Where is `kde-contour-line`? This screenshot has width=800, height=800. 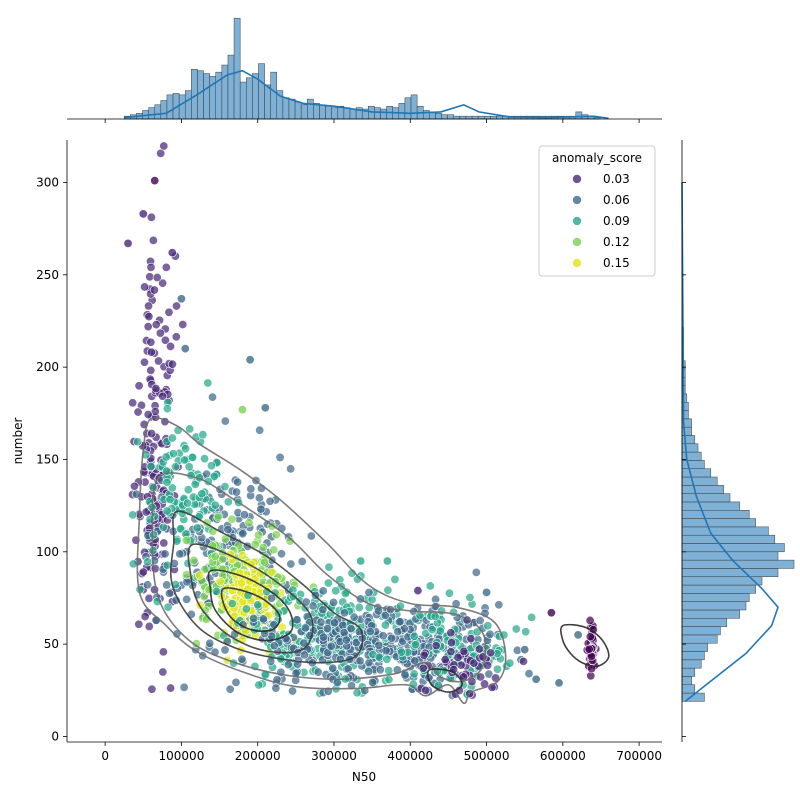 kde-contour-line is located at coordinates (267, 587).